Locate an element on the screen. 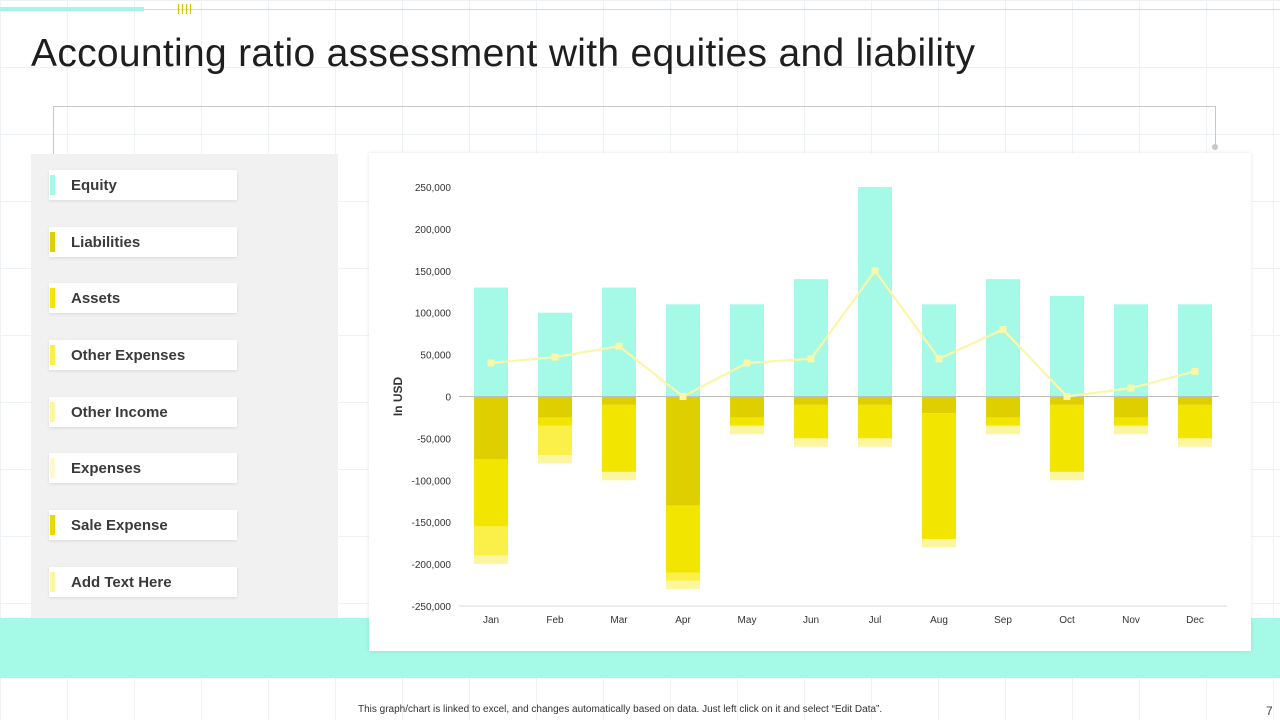 This screenshot has width=1280, height=720. x-tick-label: Jul is located at coordinates (875, 620).